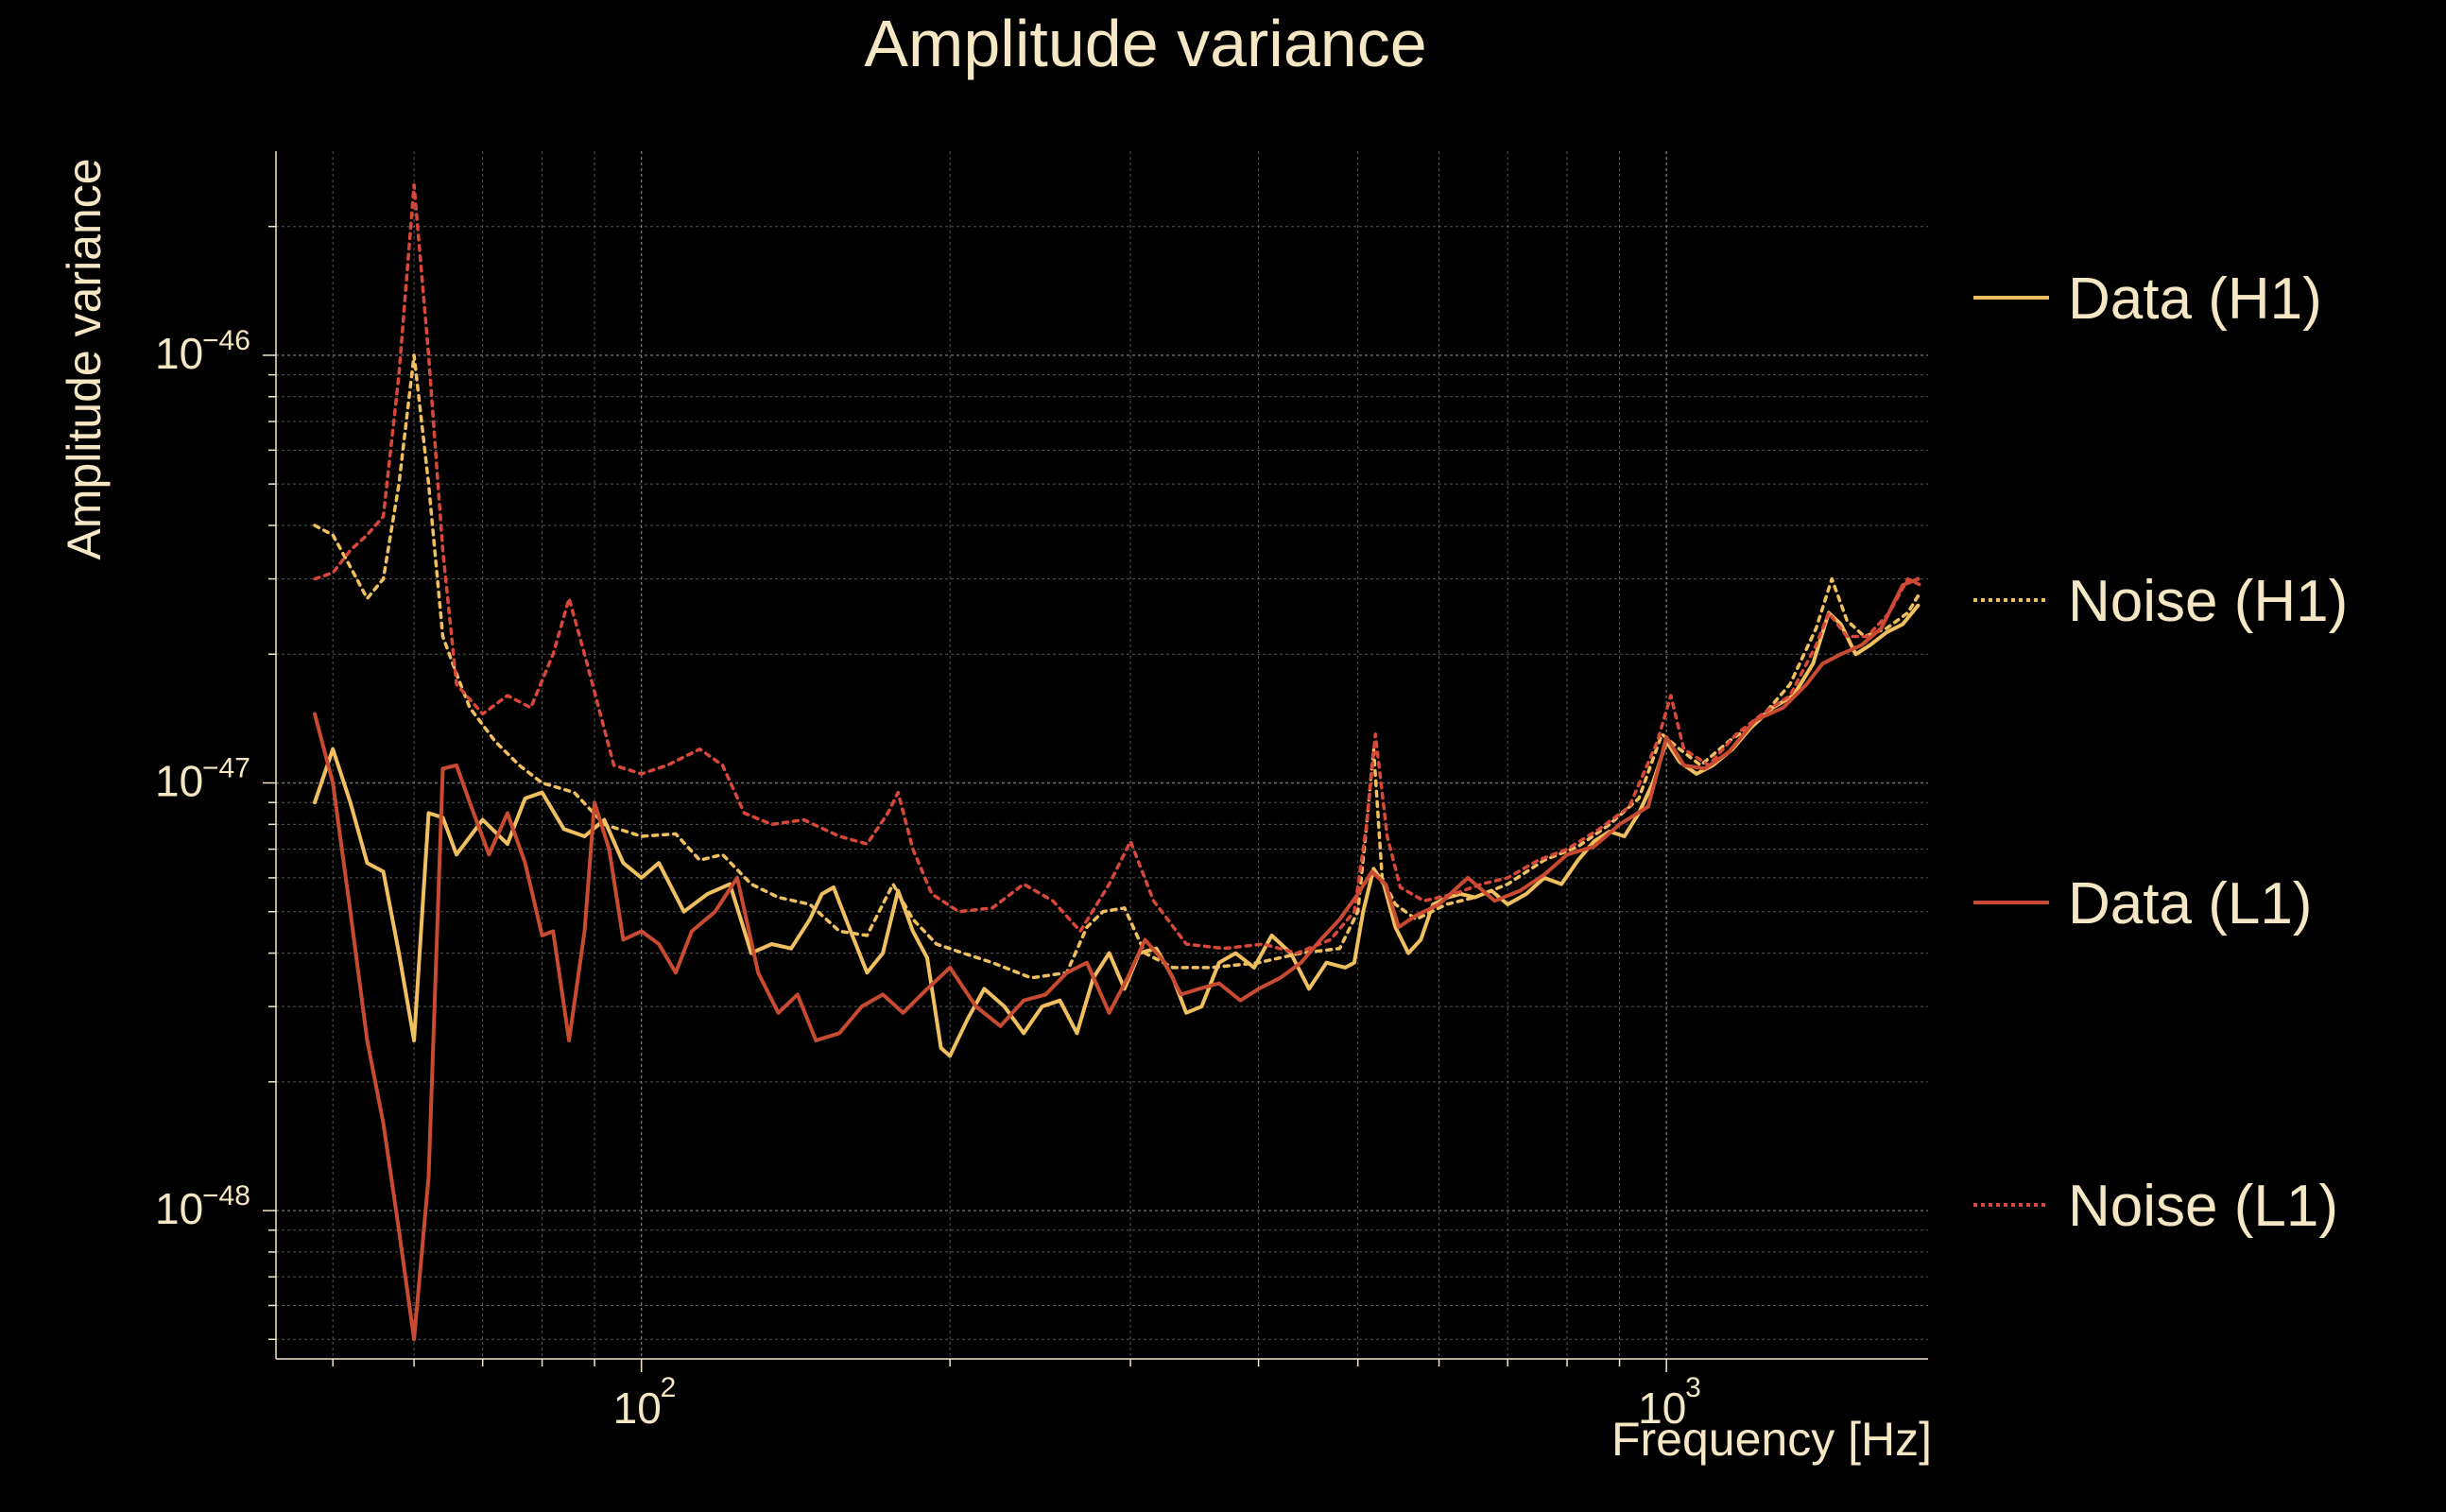 Image resolution: width=2446 pixels, height=1512 pixels. What do you see at coordinates (2208, 601) in the screenshot?
I see `legend-label: Noise (H1)` at bounding box center [2208, 601].